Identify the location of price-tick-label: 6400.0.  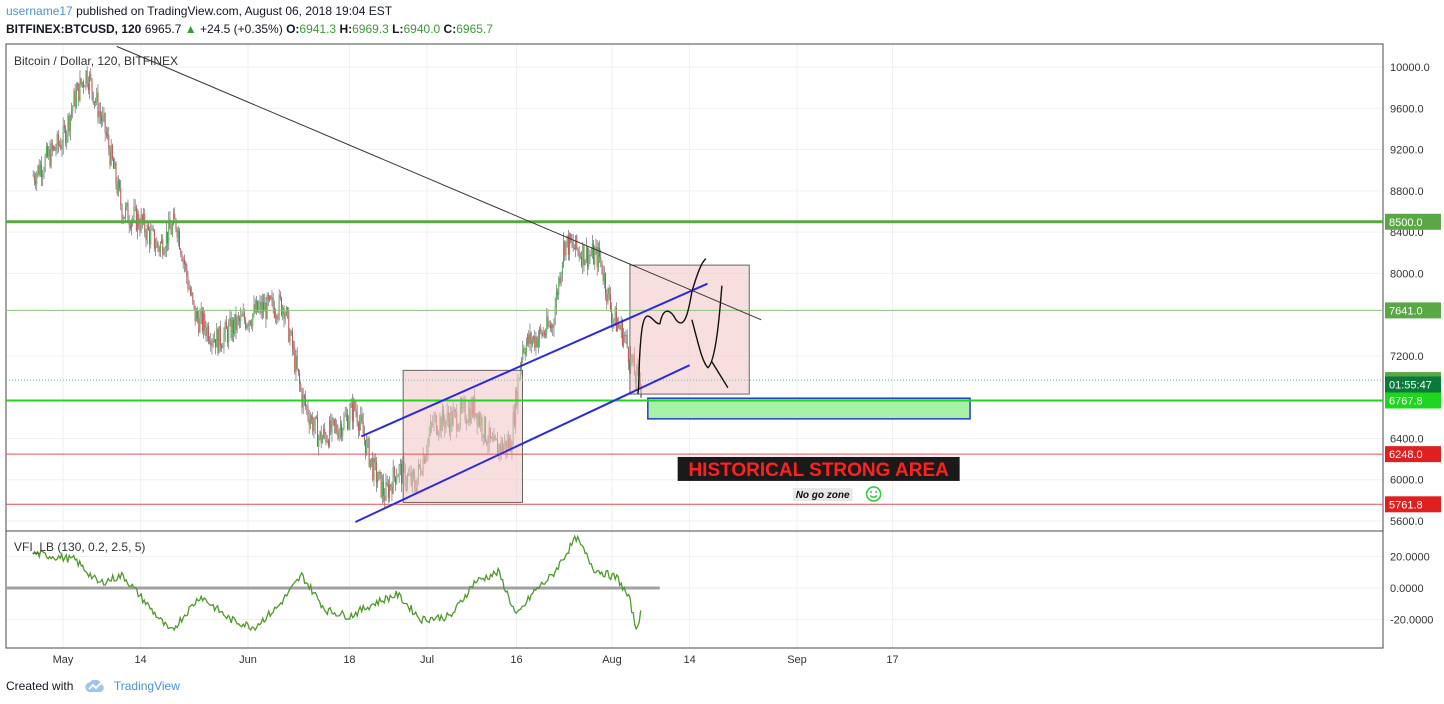
(1407, 439).